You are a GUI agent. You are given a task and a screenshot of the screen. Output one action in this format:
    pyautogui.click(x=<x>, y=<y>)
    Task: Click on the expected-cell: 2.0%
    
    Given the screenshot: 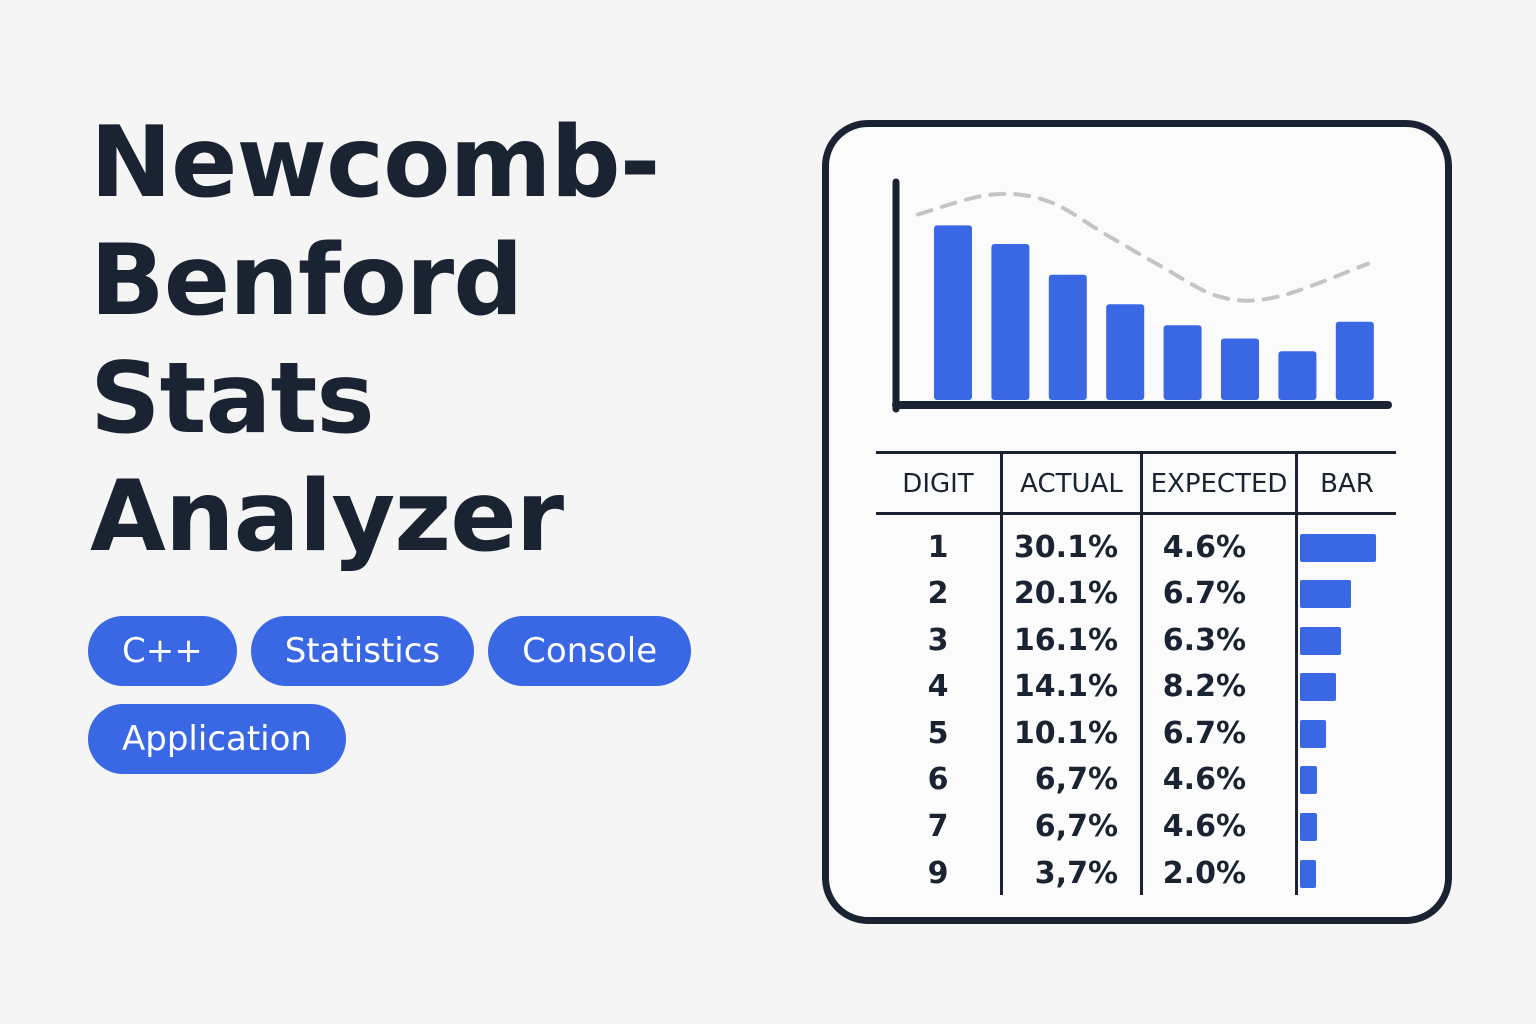 What is the action you would take?
    pyautogui.click(x=1204, y=873)
    